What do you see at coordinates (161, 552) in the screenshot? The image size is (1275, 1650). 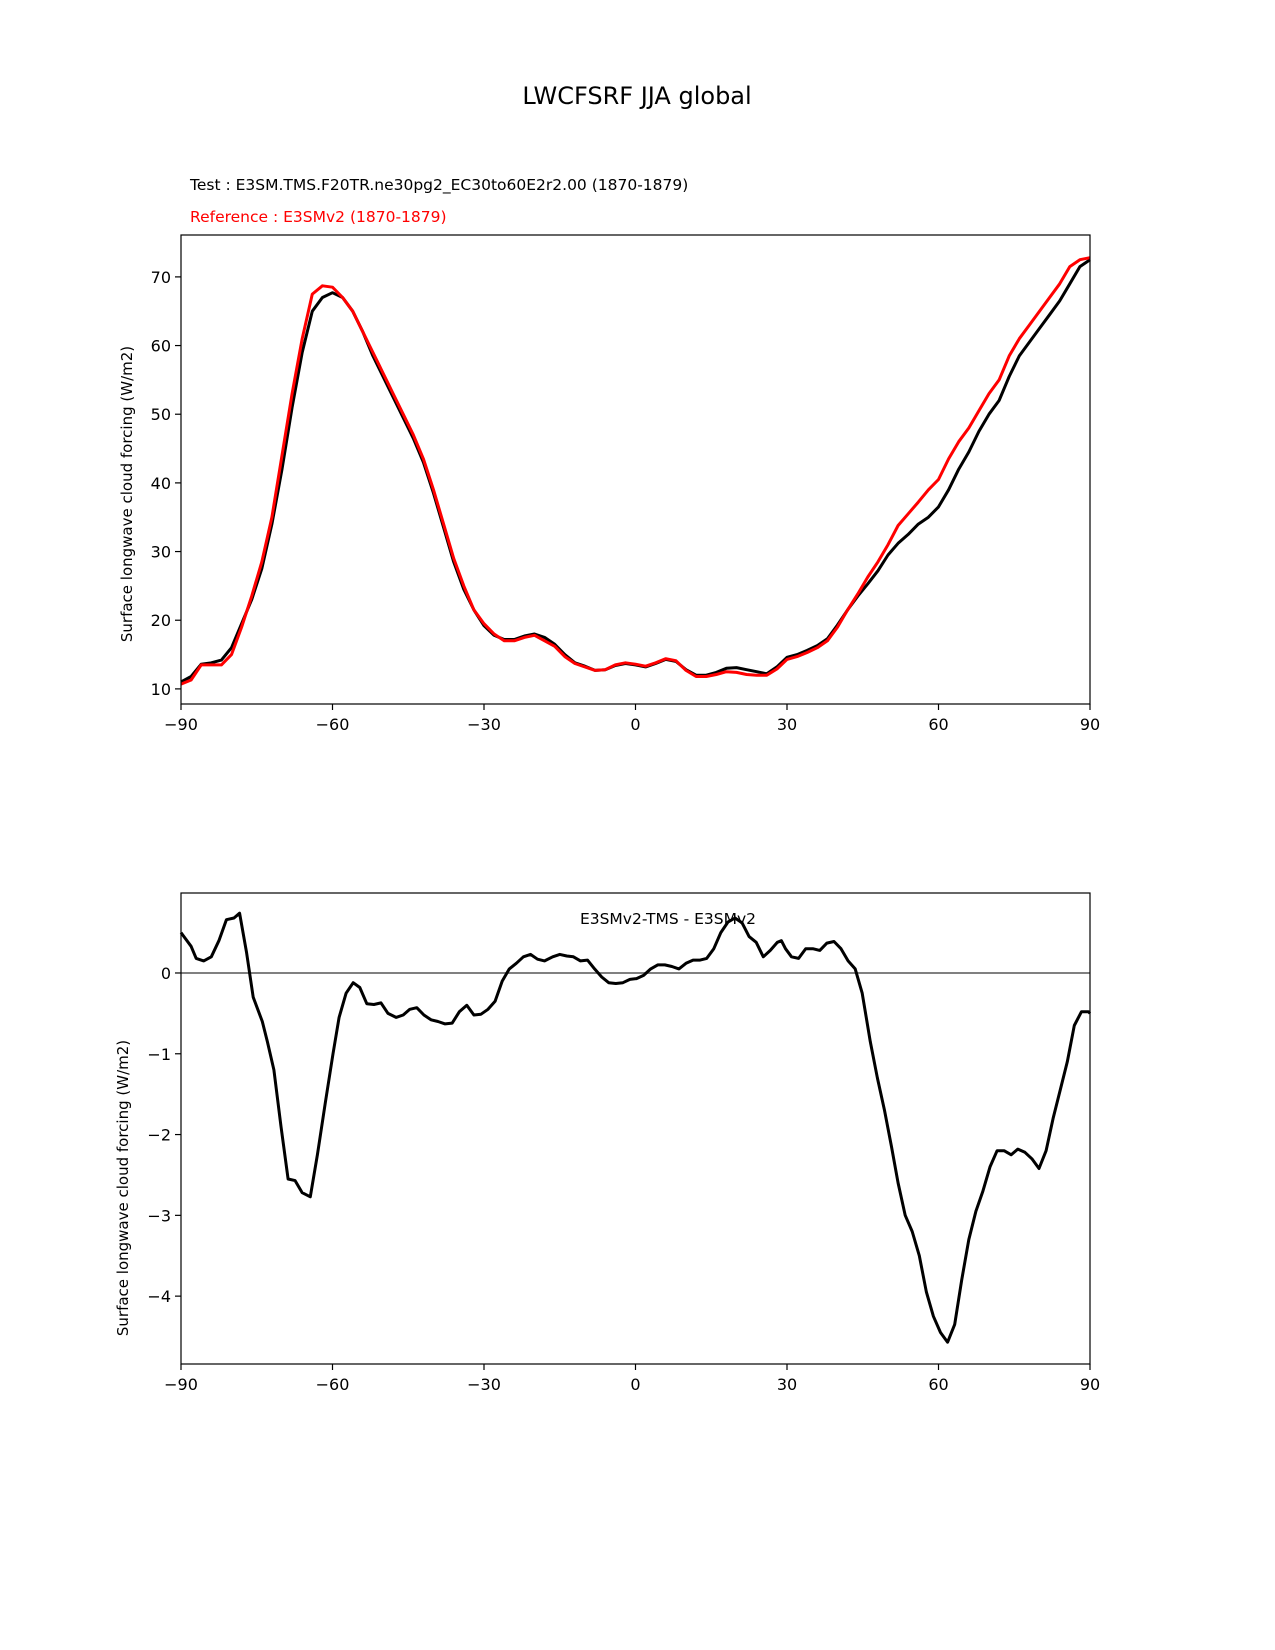 I see `y-tick-label: 30` at bounding box center [161, 552].